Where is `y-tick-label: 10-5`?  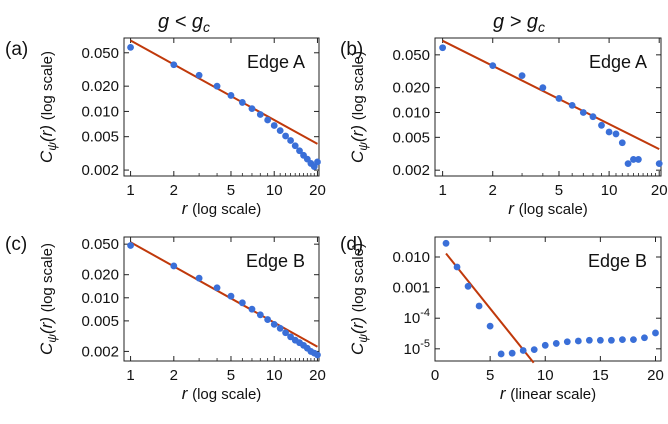 y-tick-label: 10-5 is located at coordinates (417, 348).